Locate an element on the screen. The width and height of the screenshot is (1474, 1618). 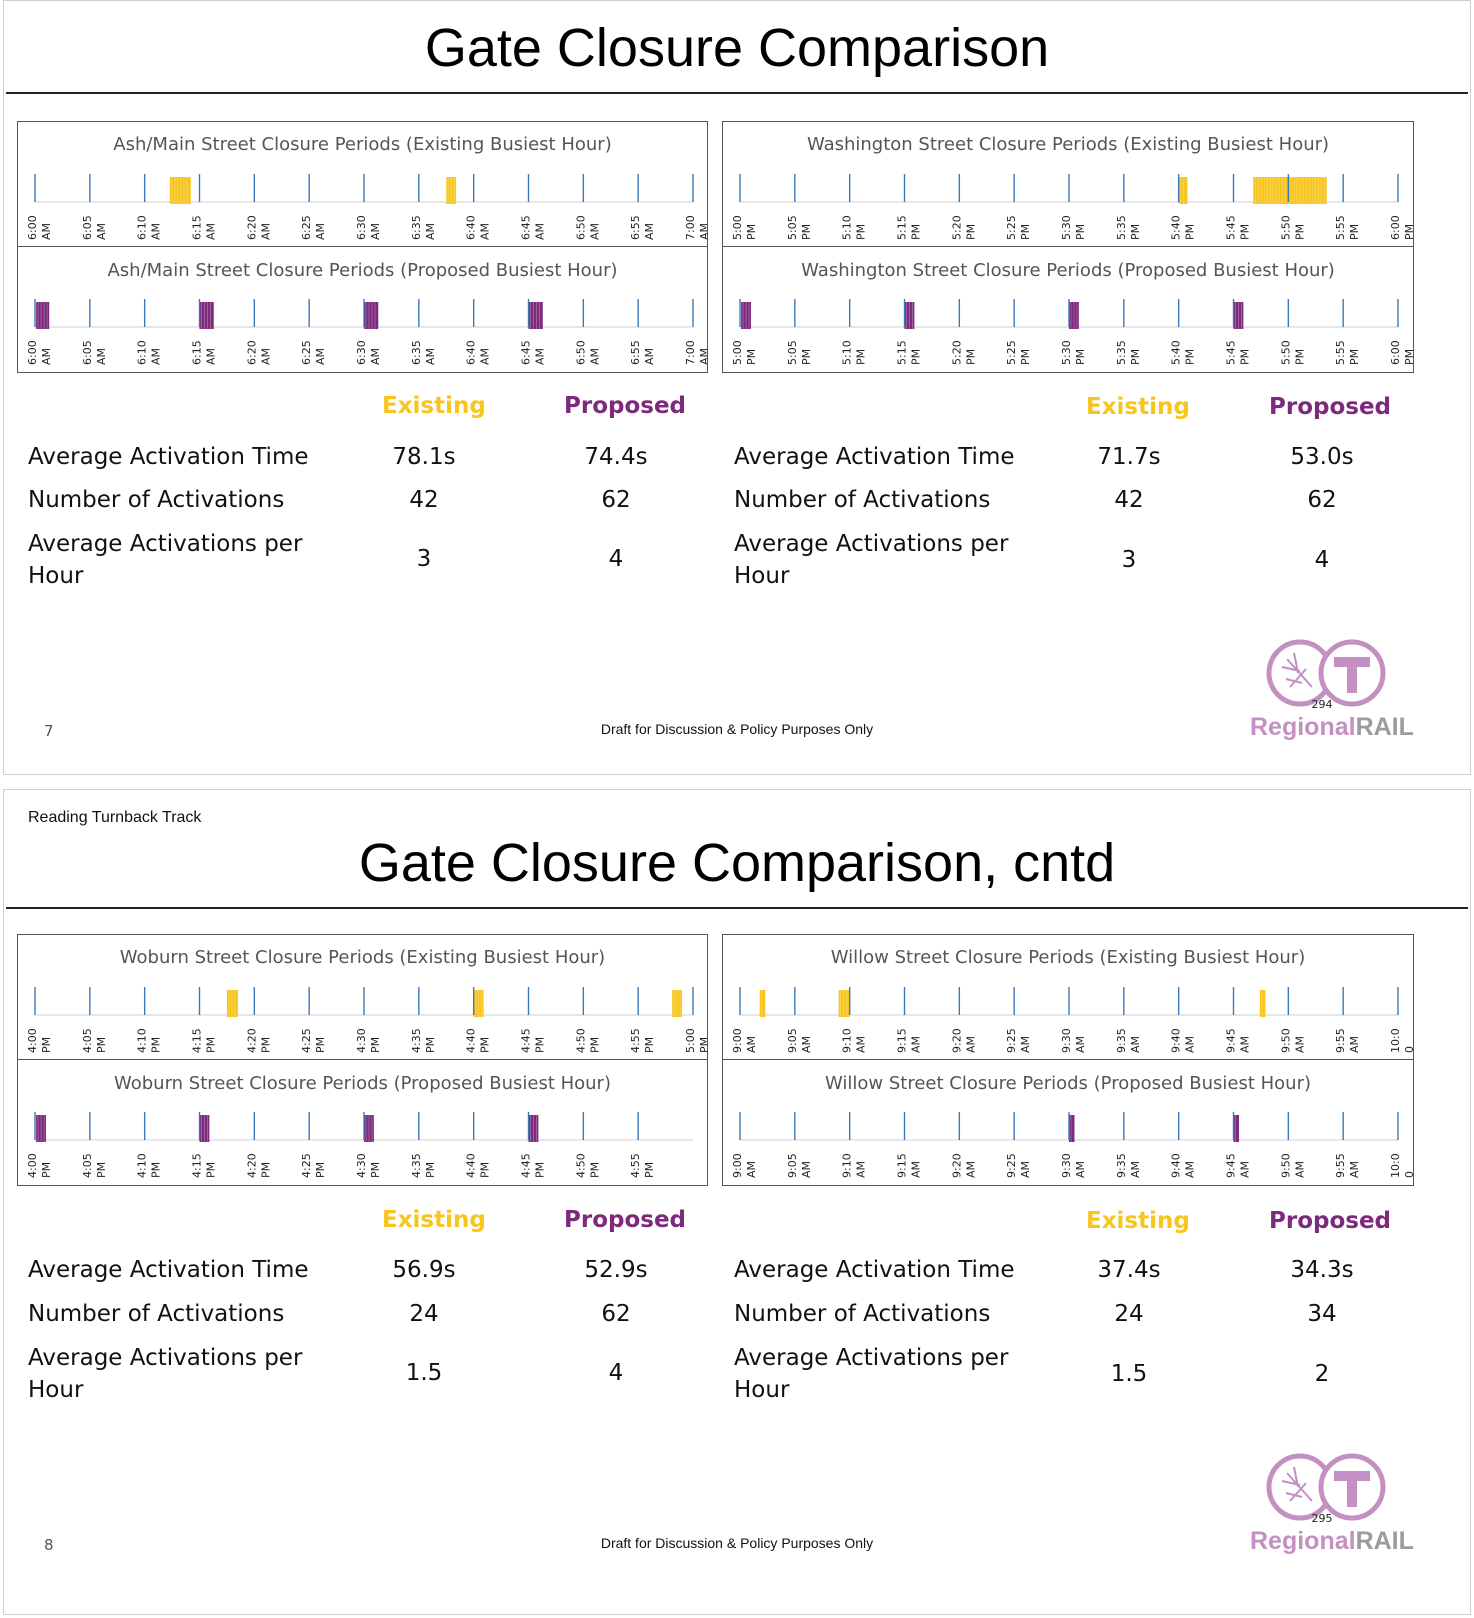
avg-activation-time-label: Average Activation Time is located at coordinates (168, 1270).